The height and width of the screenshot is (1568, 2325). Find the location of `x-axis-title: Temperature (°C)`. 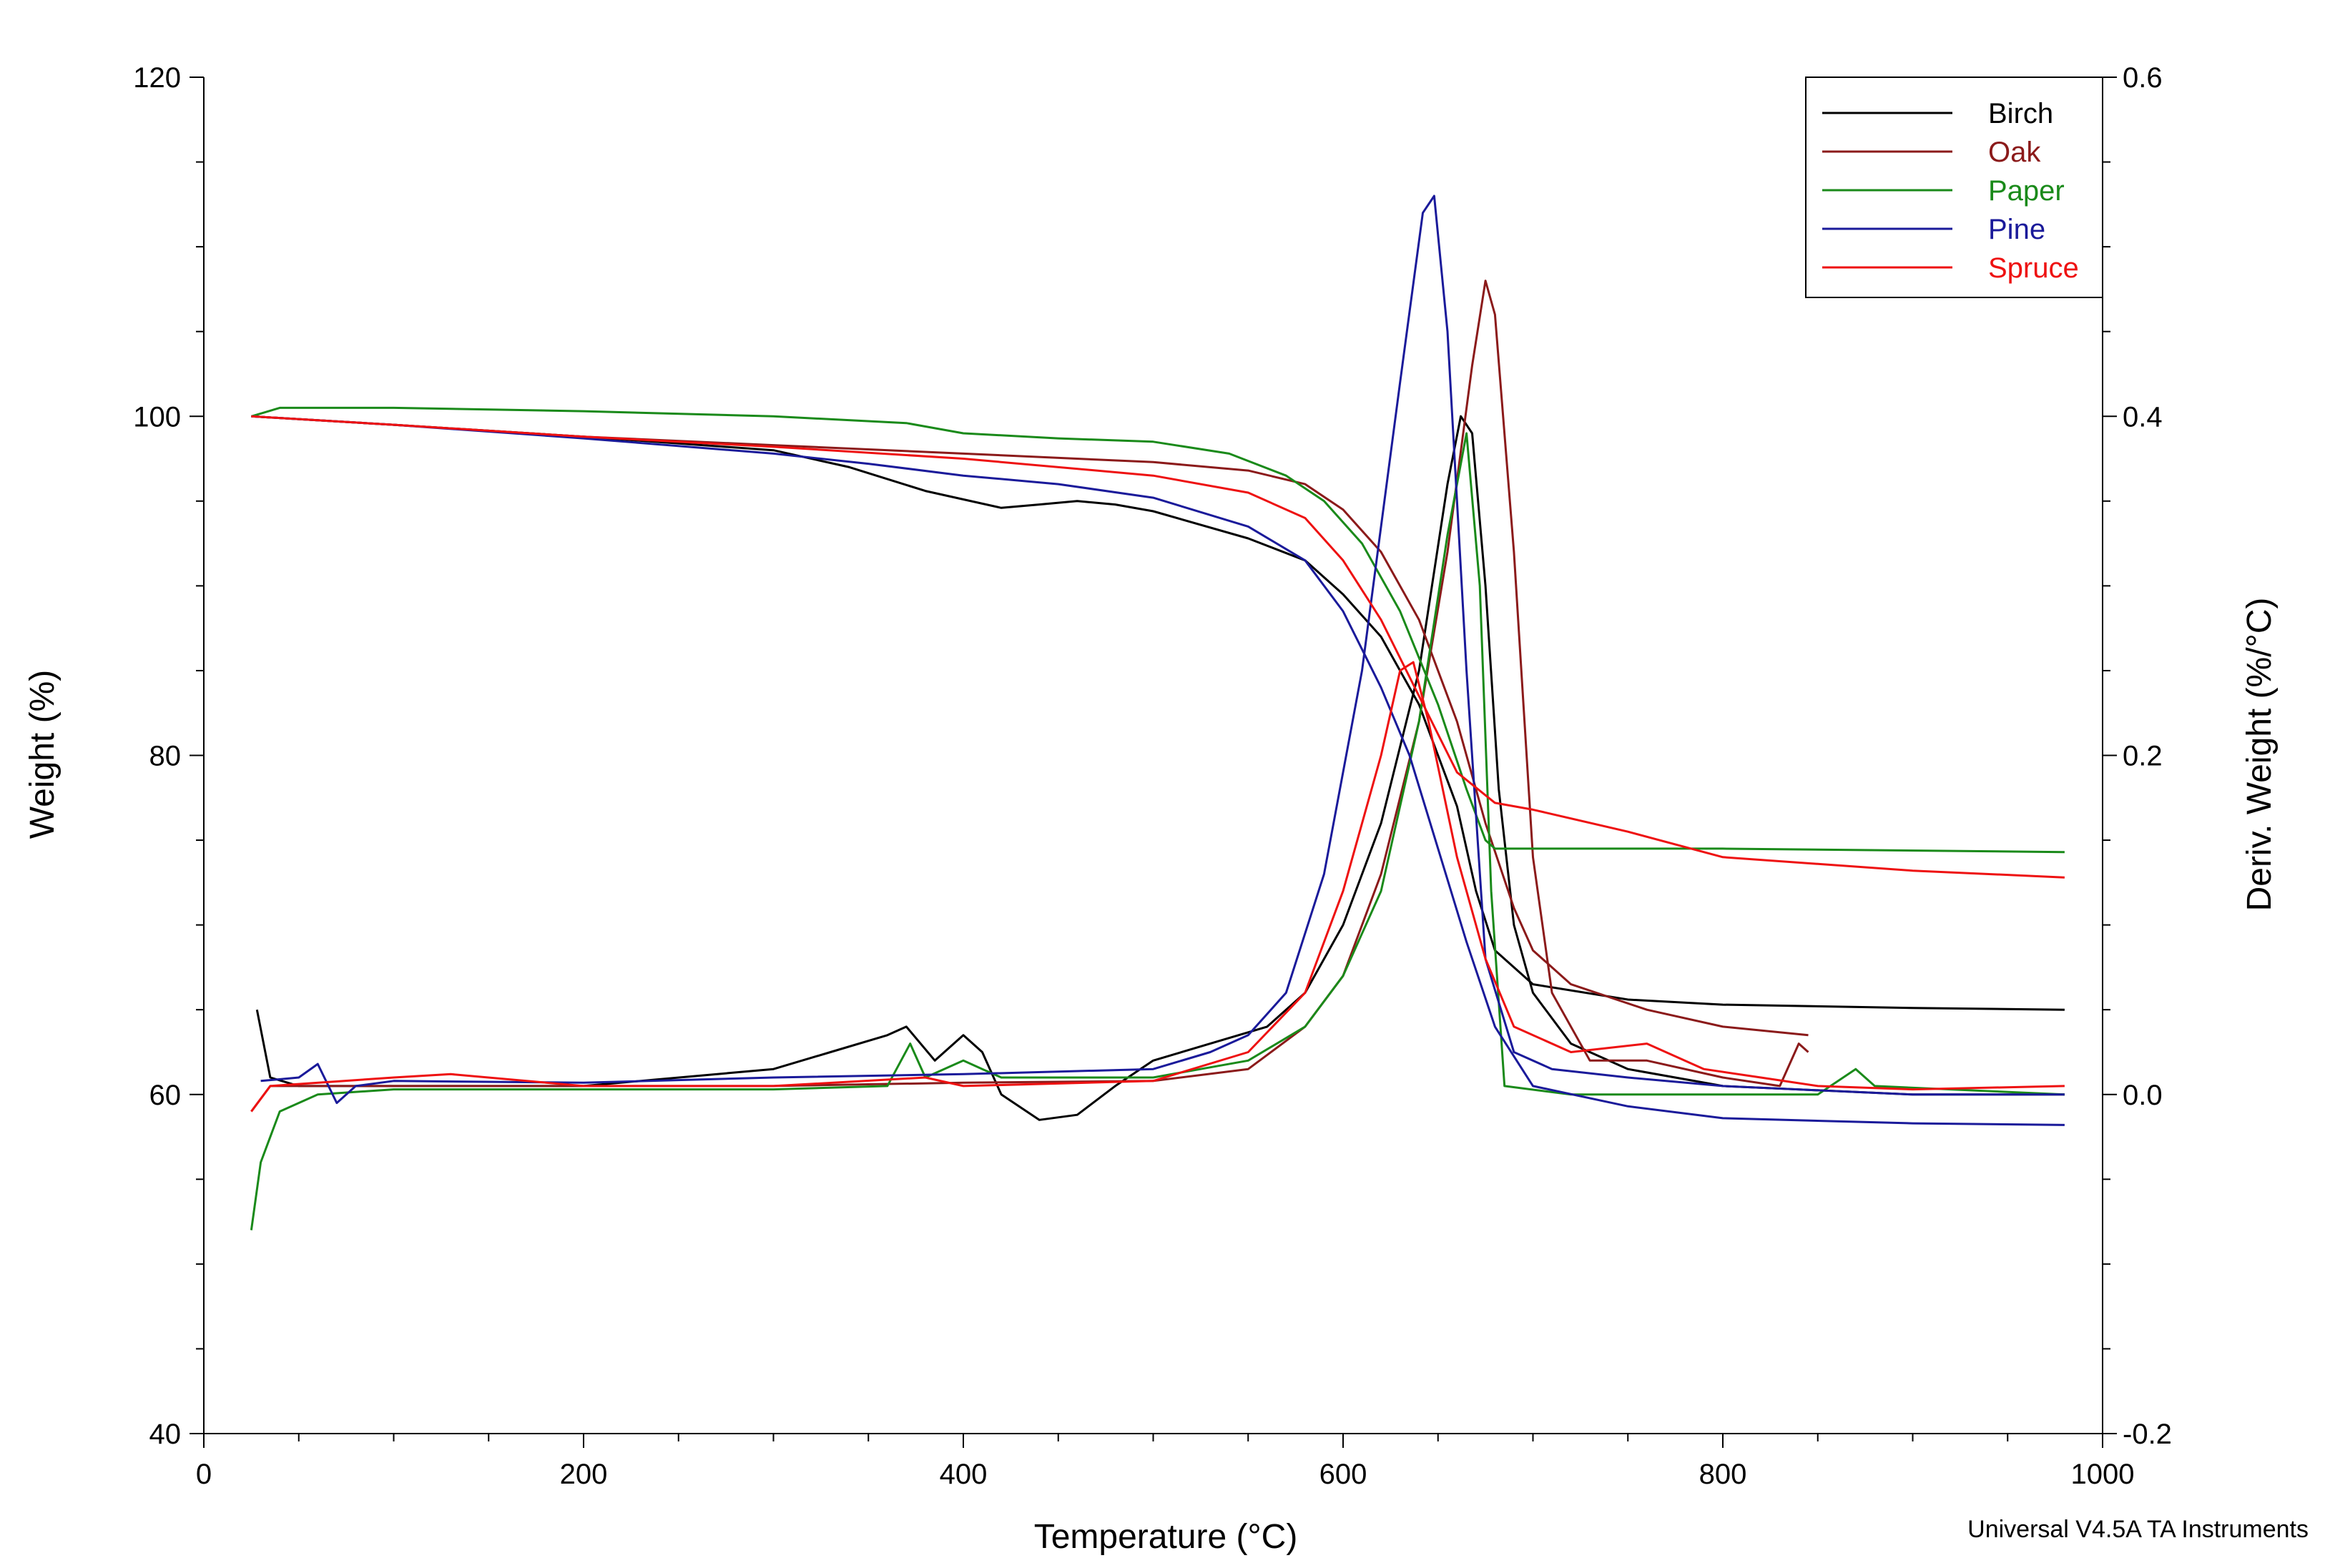

x-axis-title: Temperature (°C) is located at coordinates (1166, 1537).